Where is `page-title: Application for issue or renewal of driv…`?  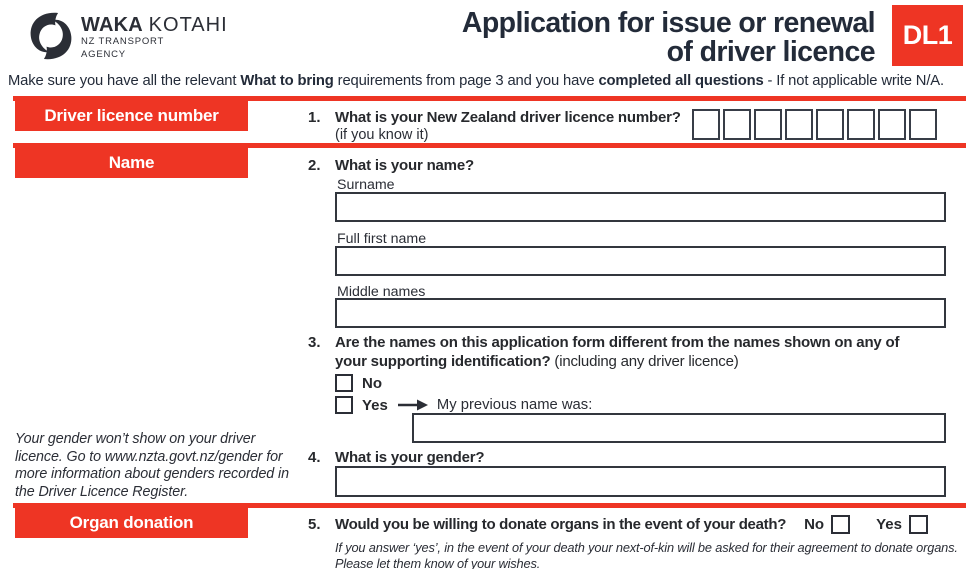
page-title: Application for issue or renewal of driv… is located at coordinates (668, 37).